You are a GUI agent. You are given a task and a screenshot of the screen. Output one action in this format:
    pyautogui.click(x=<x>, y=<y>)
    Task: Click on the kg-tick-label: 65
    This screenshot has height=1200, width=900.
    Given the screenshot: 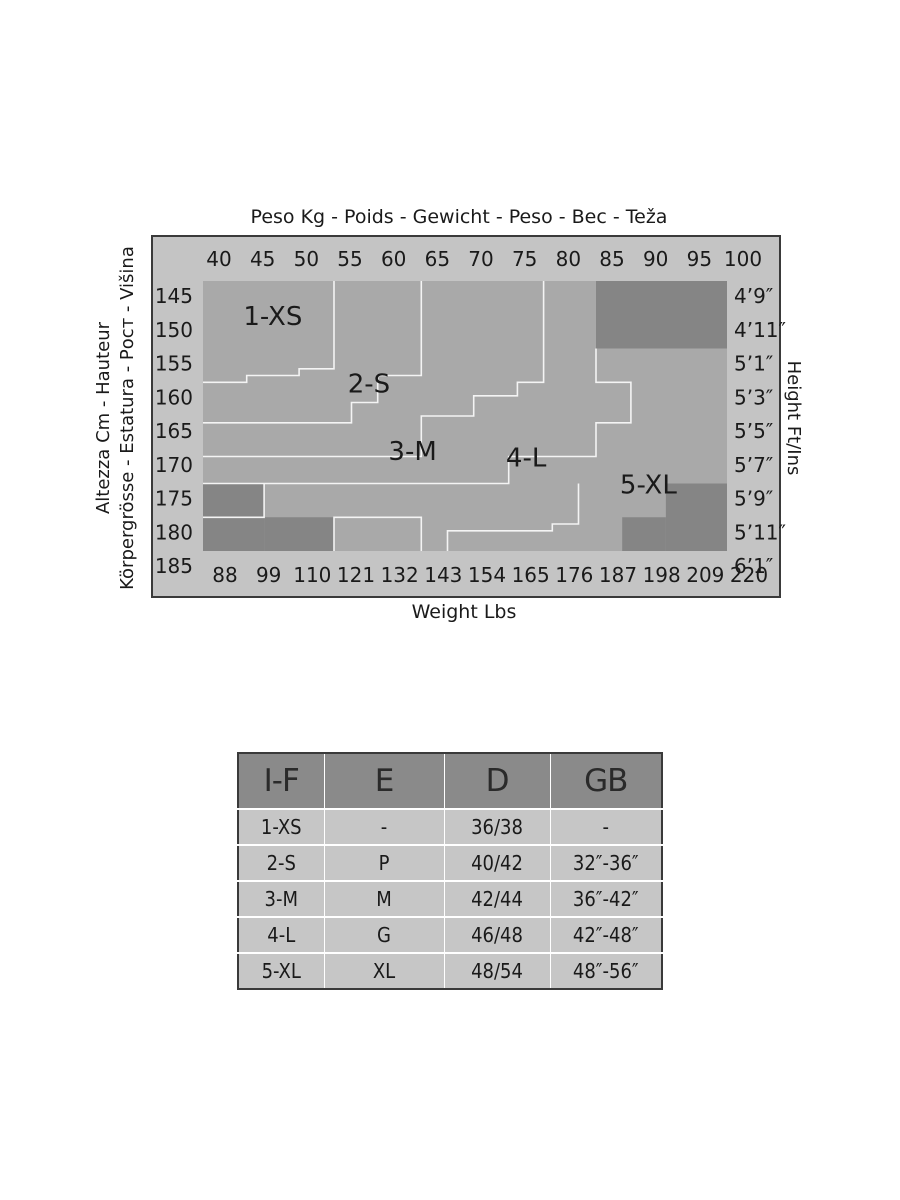 What is the action you would take?
    pyautogui.click(x=437, y=259)
    